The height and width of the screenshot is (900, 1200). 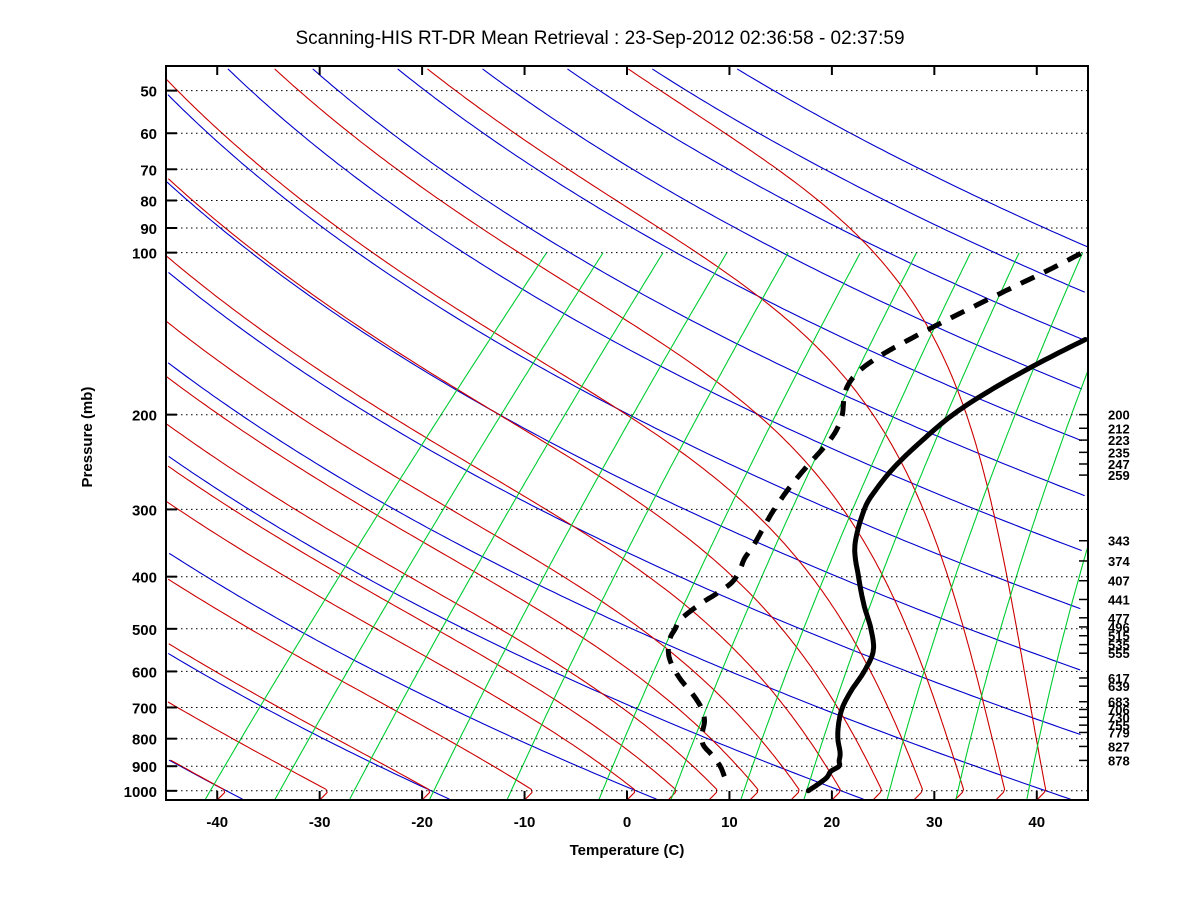 What do you see at coordinates (148, 201) in the screenshot?
I see `y-tick-label: 80` at bounding box center [148, 201].